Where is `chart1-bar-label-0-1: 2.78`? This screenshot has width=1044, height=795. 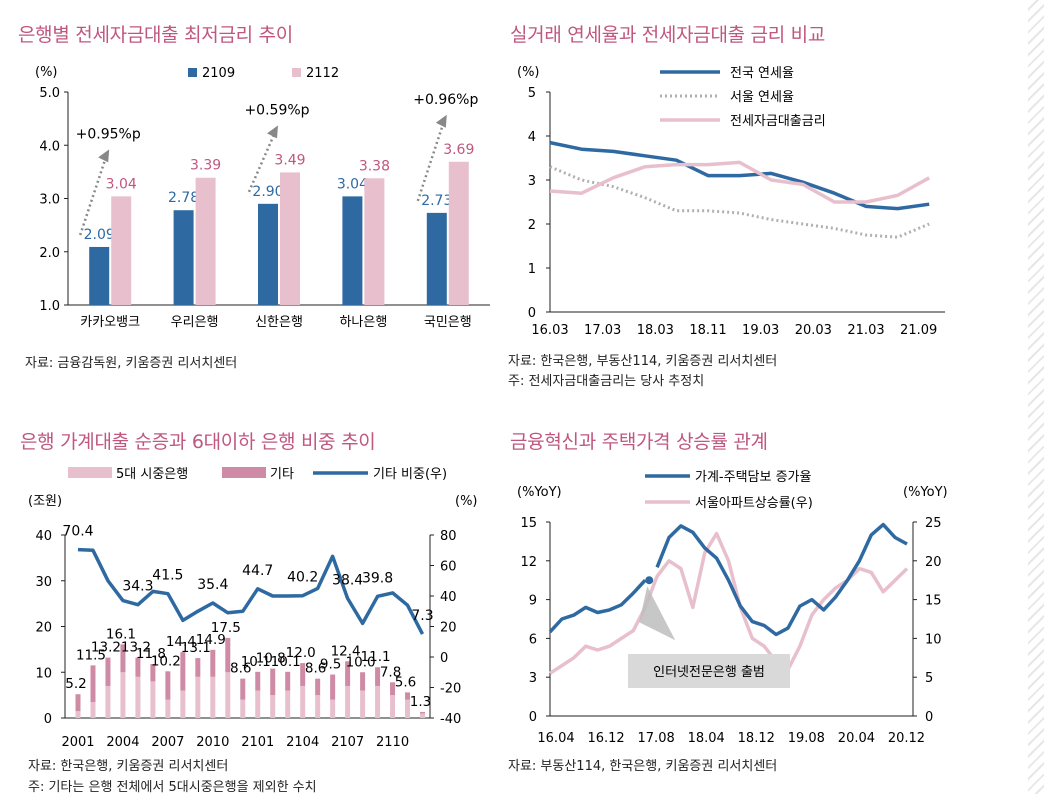
chart1-bar-label-0-1: 2.78 is located at coordinates (183, 198).